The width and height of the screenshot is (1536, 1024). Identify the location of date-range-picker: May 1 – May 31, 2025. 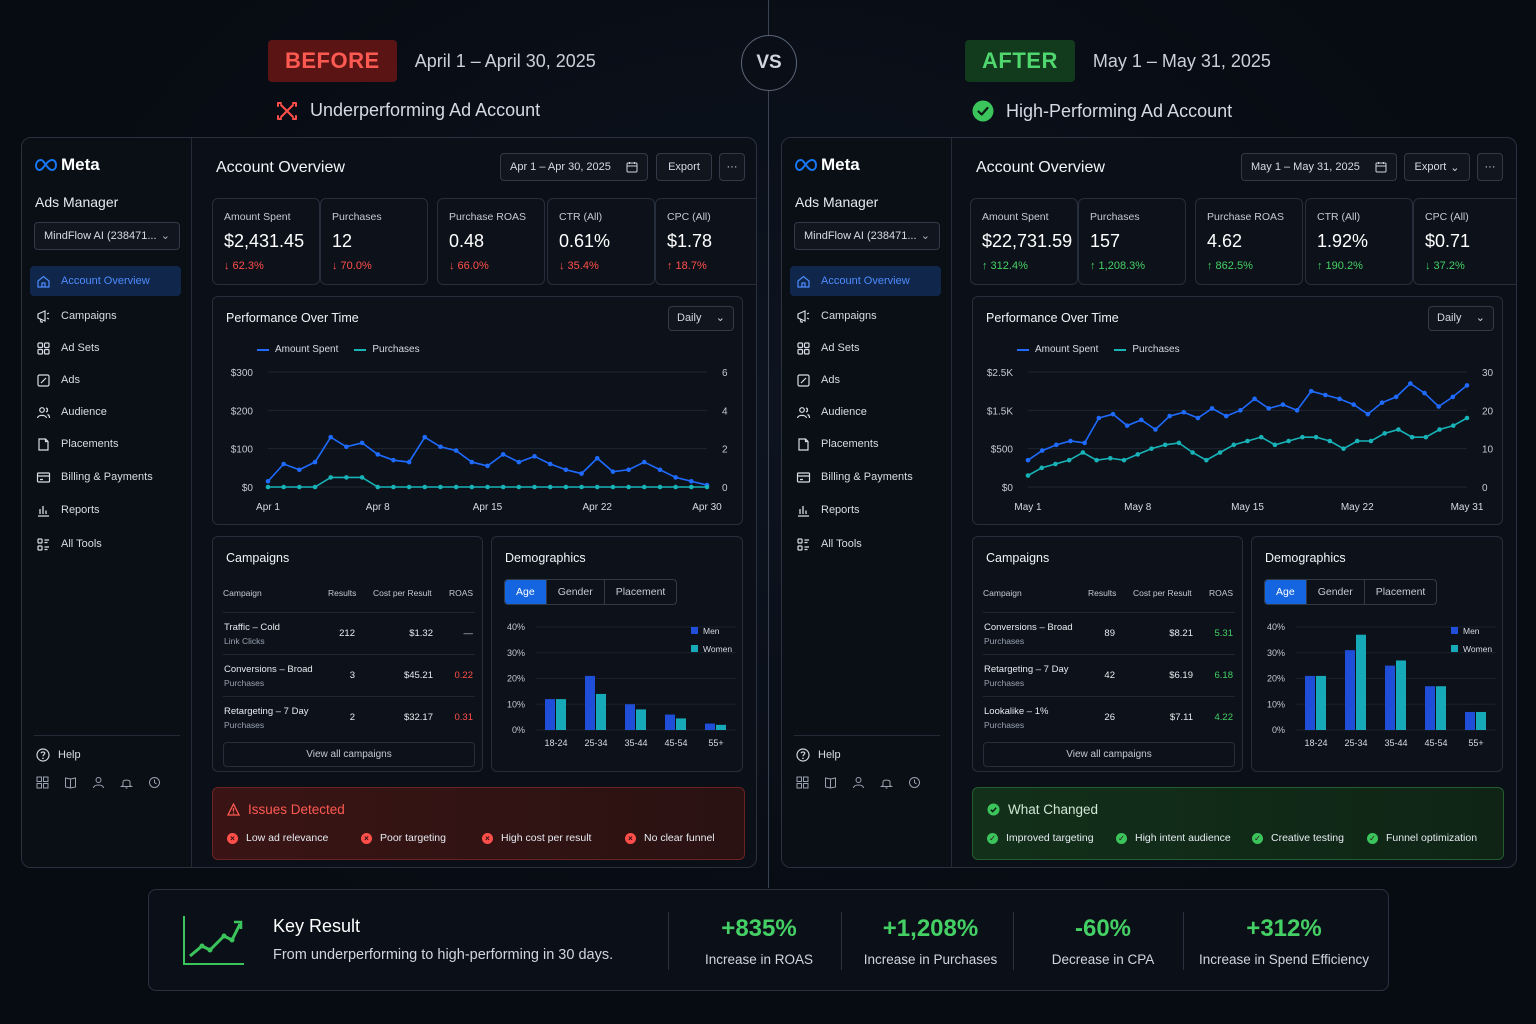
(1319, 167).